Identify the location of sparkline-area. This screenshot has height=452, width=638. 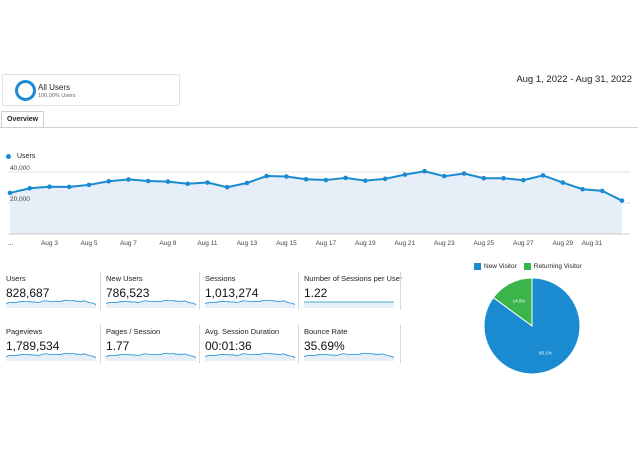
(349, 305).